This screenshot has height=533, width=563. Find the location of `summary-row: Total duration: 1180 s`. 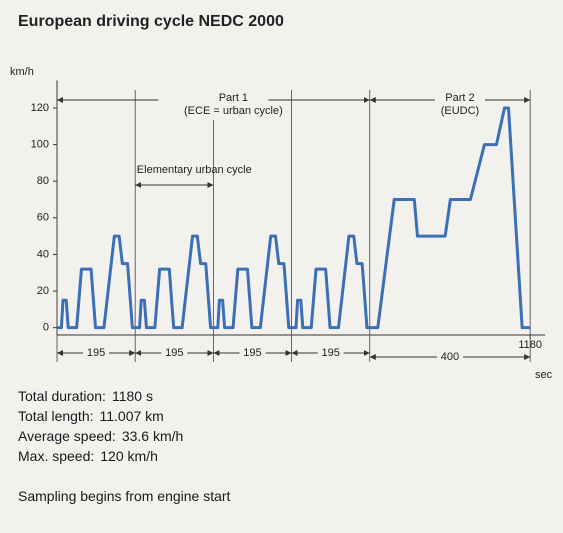

summary-row: Total duration: 1180 s is located at coordinates (88, 396).